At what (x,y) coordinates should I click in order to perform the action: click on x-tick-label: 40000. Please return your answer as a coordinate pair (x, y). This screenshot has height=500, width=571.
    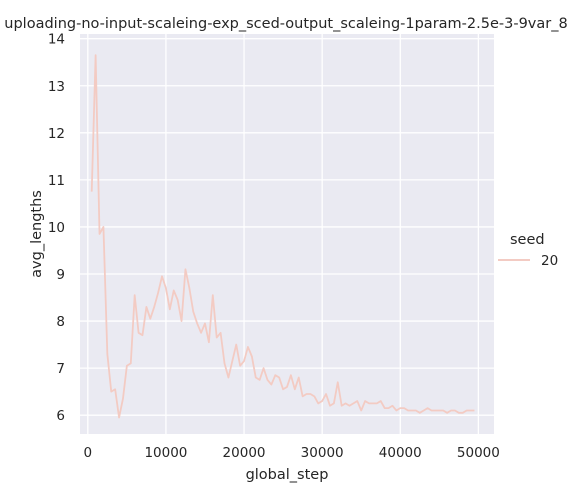
    Looking at the image, I should click on (400, 453).